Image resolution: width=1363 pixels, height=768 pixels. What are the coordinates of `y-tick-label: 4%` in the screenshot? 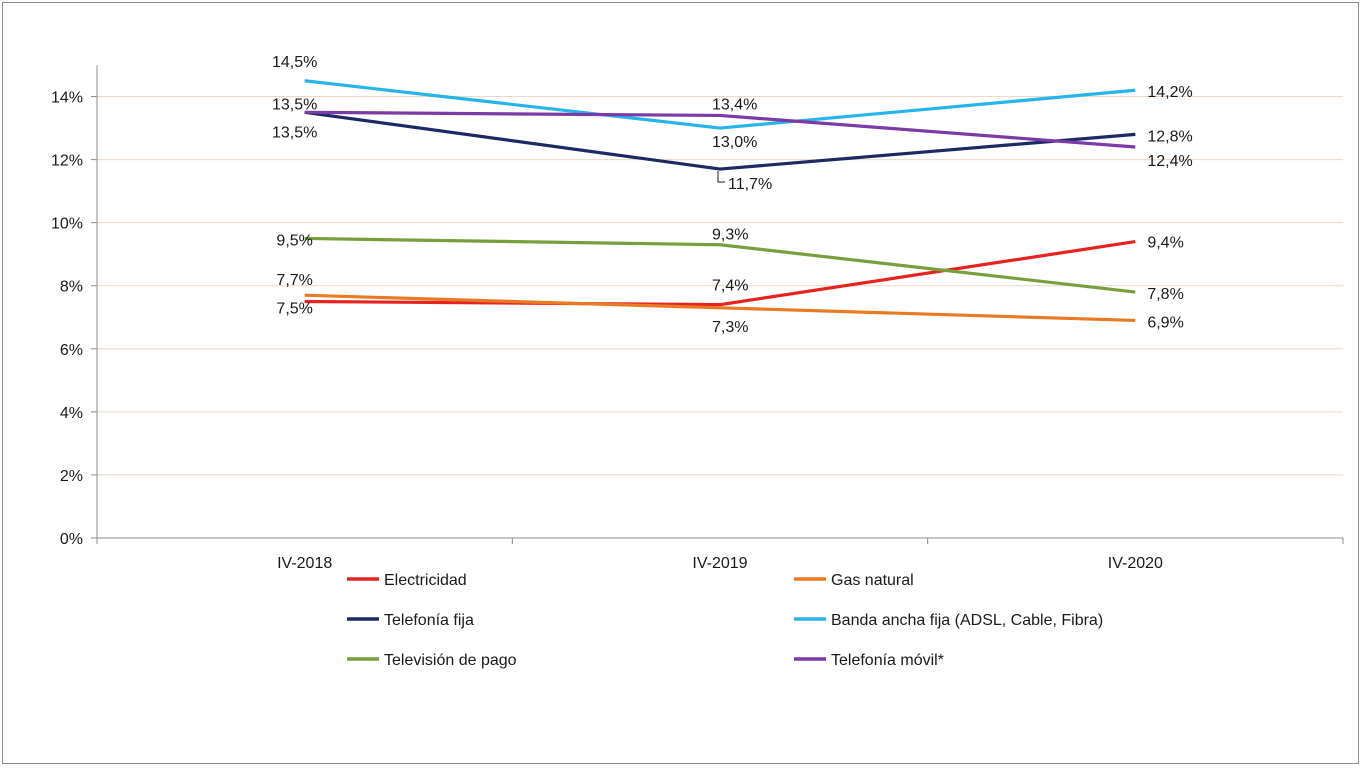 It's located at (71, 413).